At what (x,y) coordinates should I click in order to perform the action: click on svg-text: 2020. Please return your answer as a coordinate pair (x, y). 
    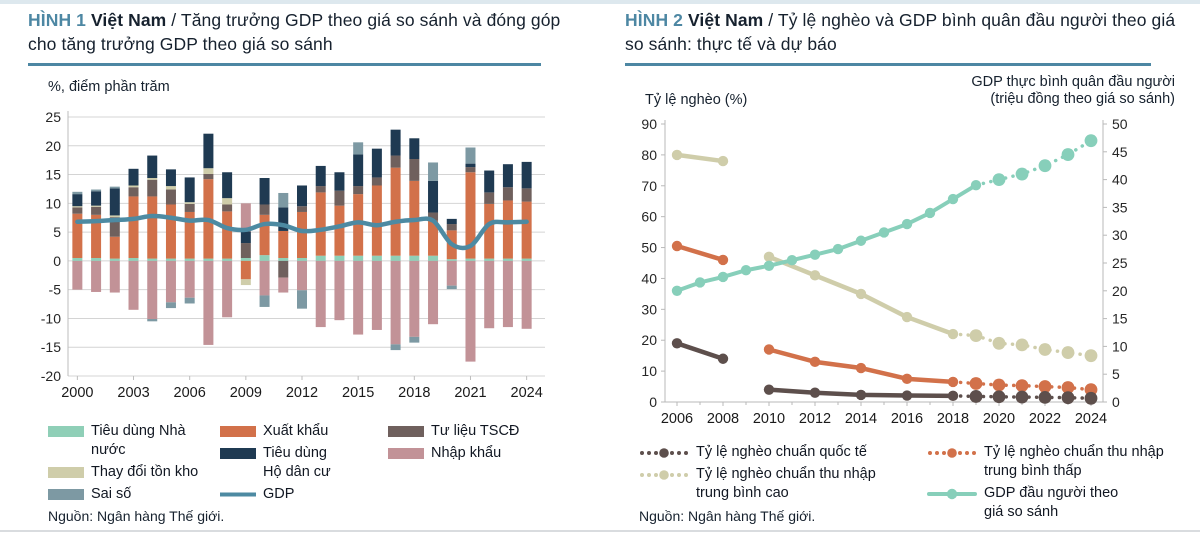
    Looking at the image, I should click on (999, 419).